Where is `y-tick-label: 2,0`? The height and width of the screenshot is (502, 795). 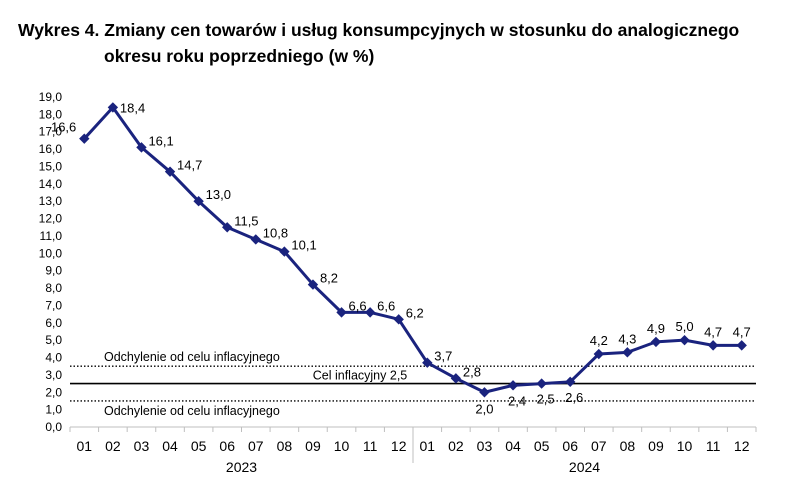
y-tick-label: 2,0 is located at coordinates (53, 392).